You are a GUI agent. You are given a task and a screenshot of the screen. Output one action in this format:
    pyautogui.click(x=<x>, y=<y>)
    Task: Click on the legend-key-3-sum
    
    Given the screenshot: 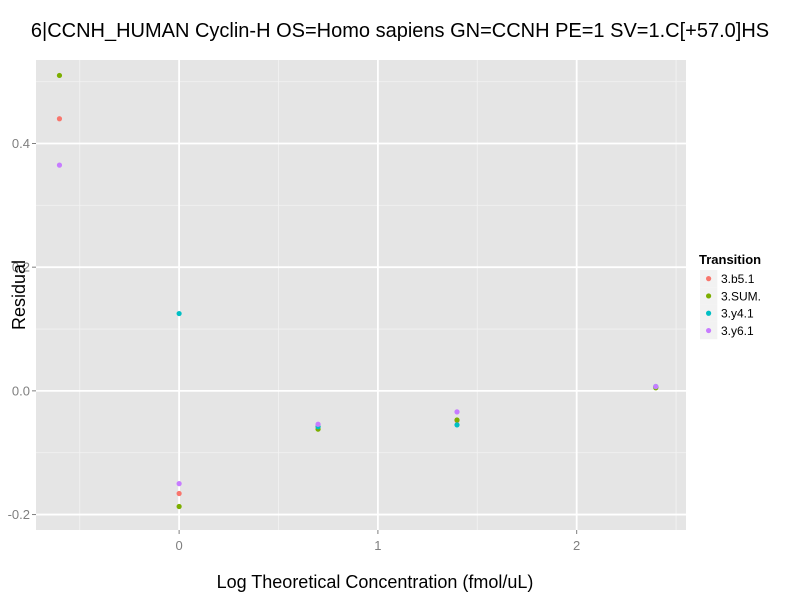 What is the action you would take?
    pyautogui.click(x=709, y=296)
    